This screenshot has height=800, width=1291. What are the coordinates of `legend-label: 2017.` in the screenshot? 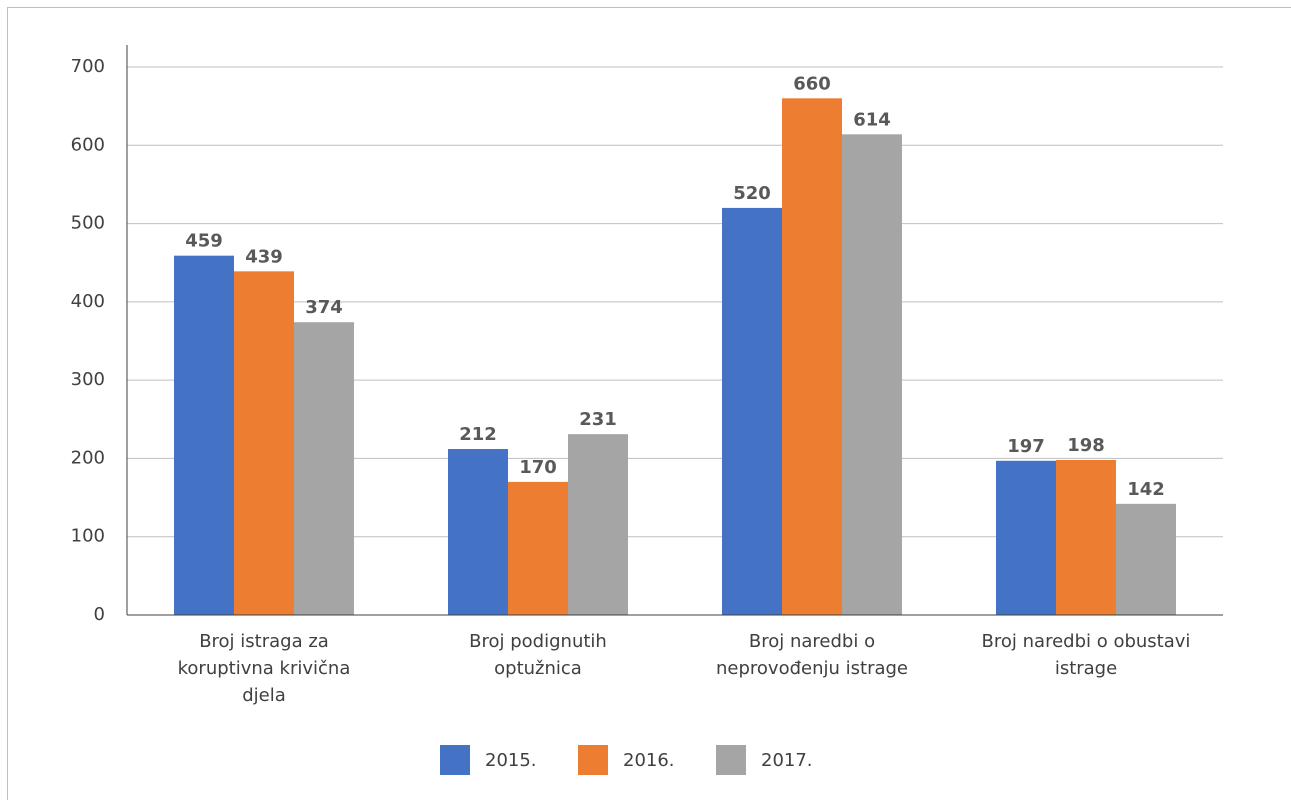 It's located at (787, 760).